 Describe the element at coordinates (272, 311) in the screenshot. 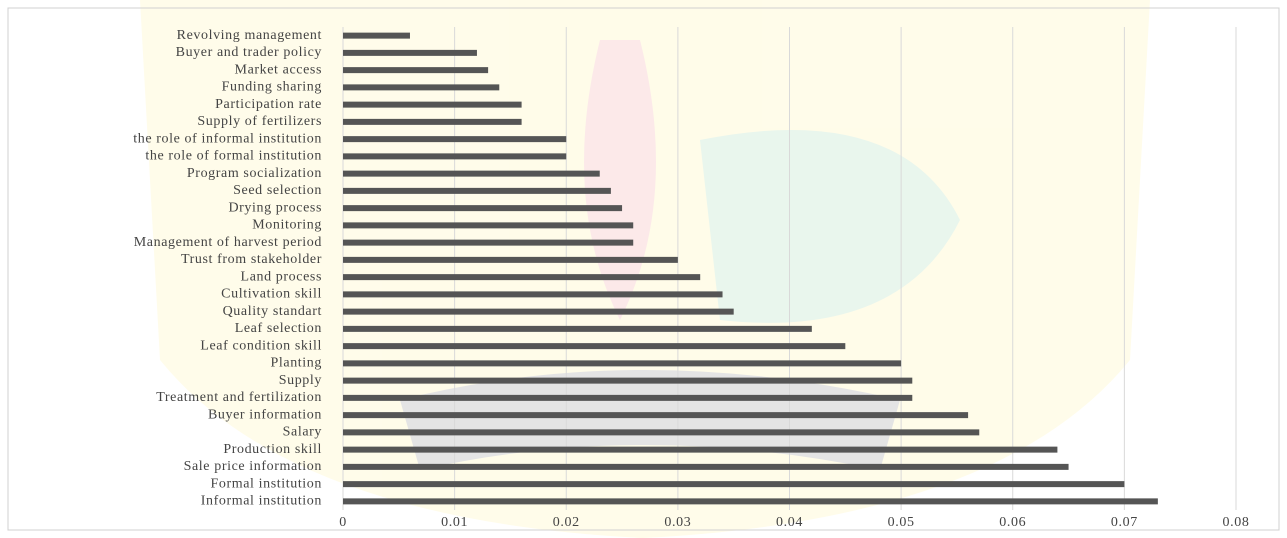

I see `y-tick-label: Quality standart` at that location.